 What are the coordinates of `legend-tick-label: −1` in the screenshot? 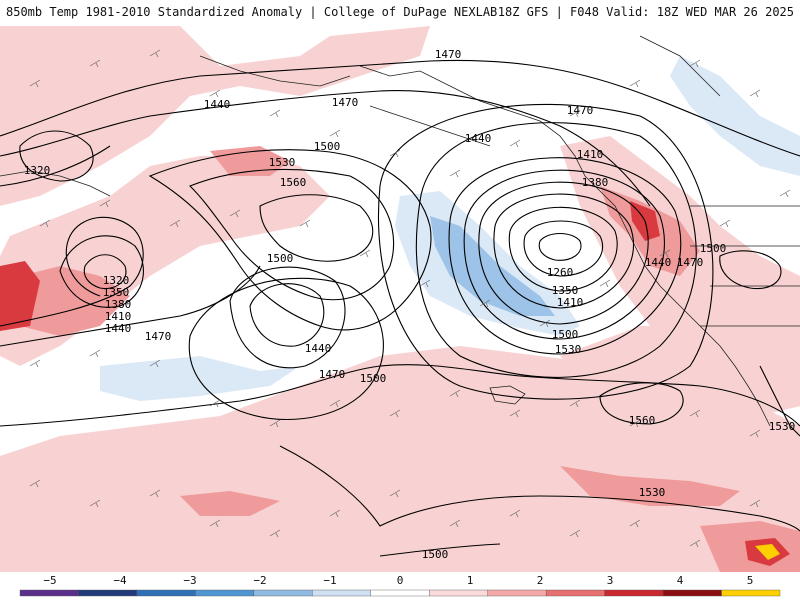 It's located at (329, 580).